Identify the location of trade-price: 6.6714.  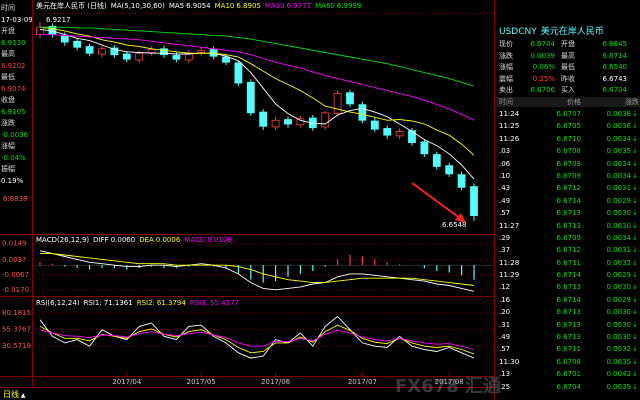
(569, 275).